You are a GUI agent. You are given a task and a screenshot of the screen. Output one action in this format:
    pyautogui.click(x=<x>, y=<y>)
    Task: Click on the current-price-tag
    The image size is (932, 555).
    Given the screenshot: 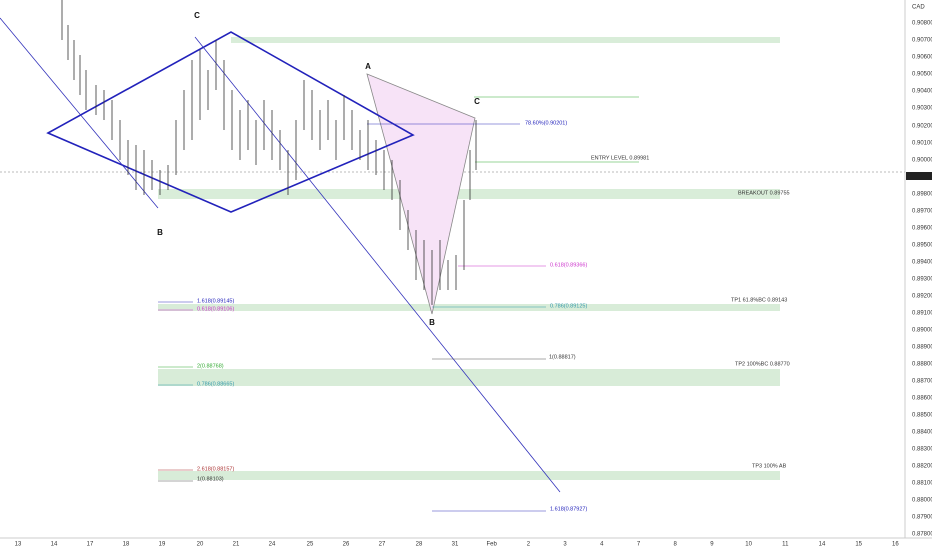 What is the action you would take?
    pyautogui.click(x=919, y=176)
    